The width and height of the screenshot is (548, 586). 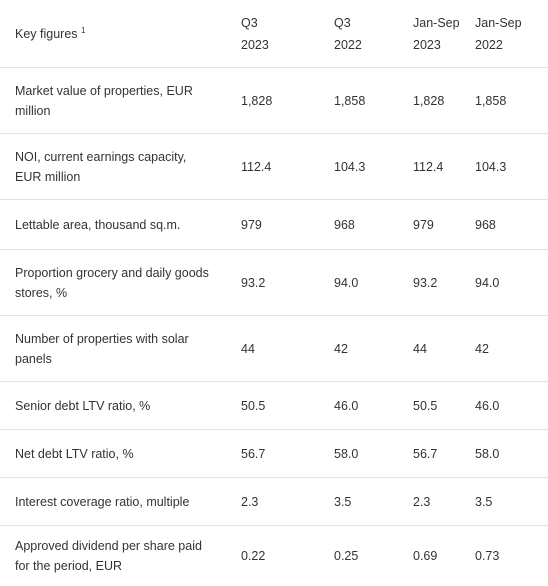 I want to click on column-header: Jan-Sep 2022, so click(x=511, y=34).